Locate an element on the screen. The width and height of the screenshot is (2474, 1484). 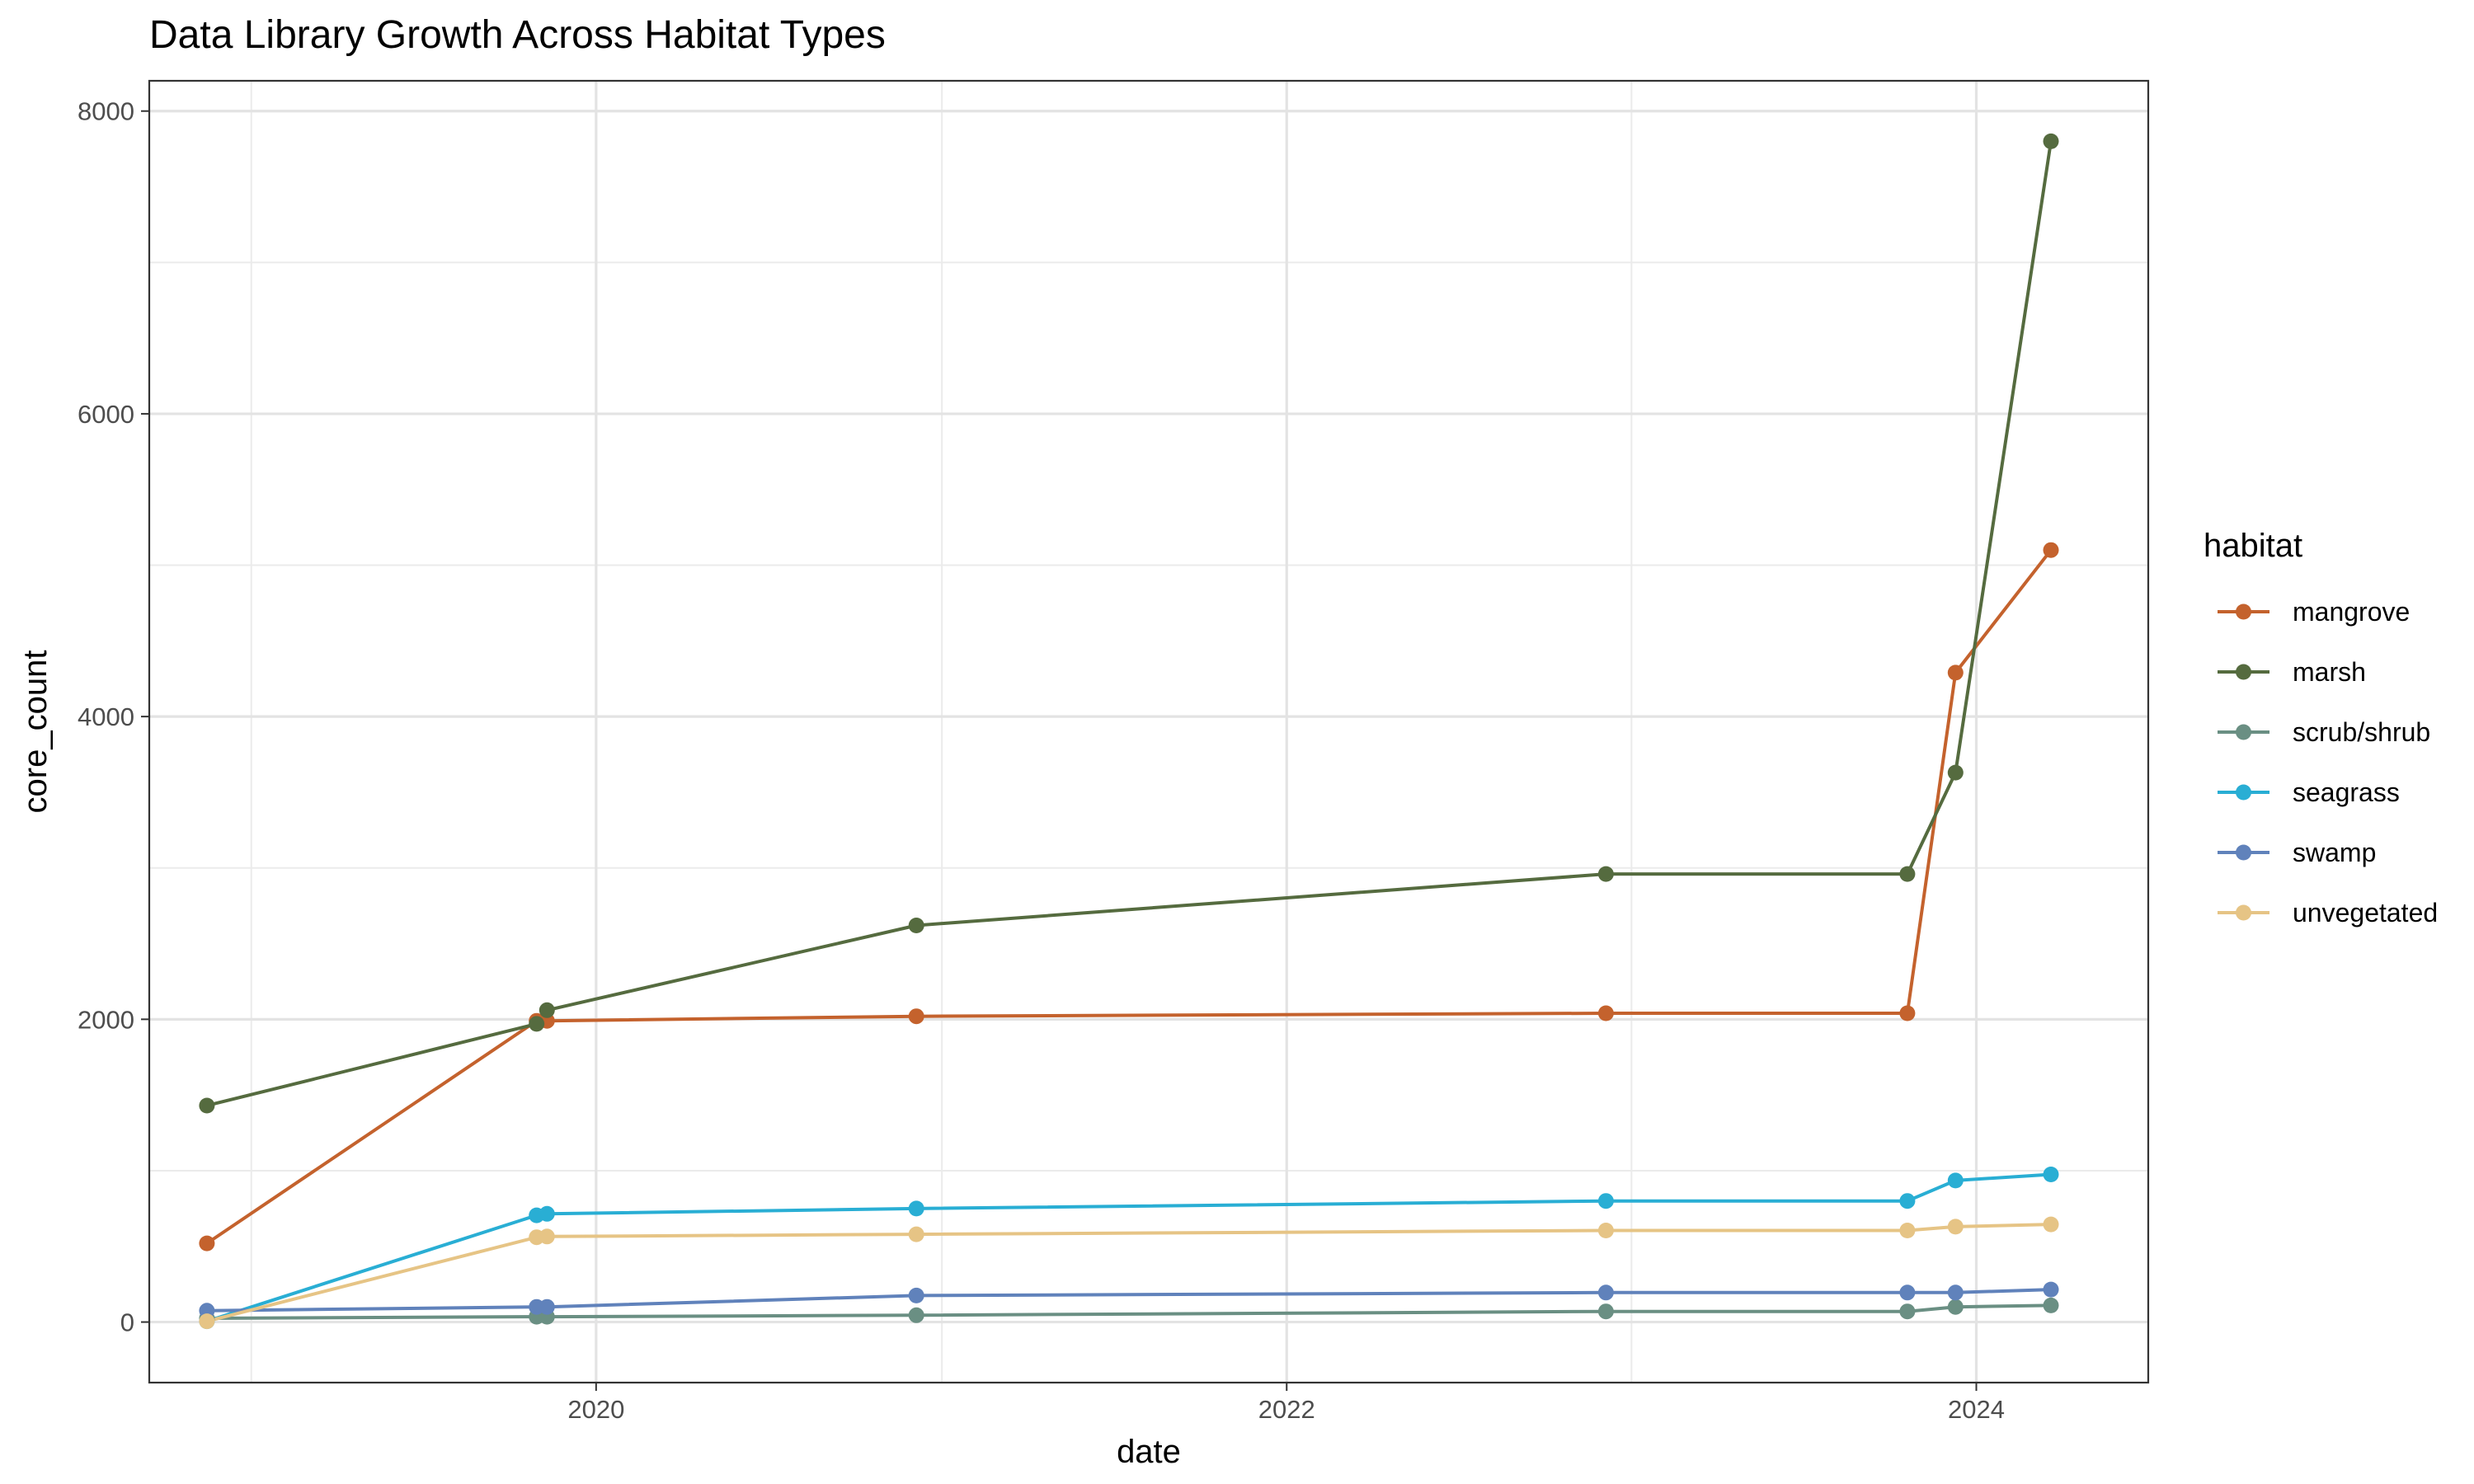
legend-item-scrub-shrub: scrub/shrub is located at coordinates (2324, 732).